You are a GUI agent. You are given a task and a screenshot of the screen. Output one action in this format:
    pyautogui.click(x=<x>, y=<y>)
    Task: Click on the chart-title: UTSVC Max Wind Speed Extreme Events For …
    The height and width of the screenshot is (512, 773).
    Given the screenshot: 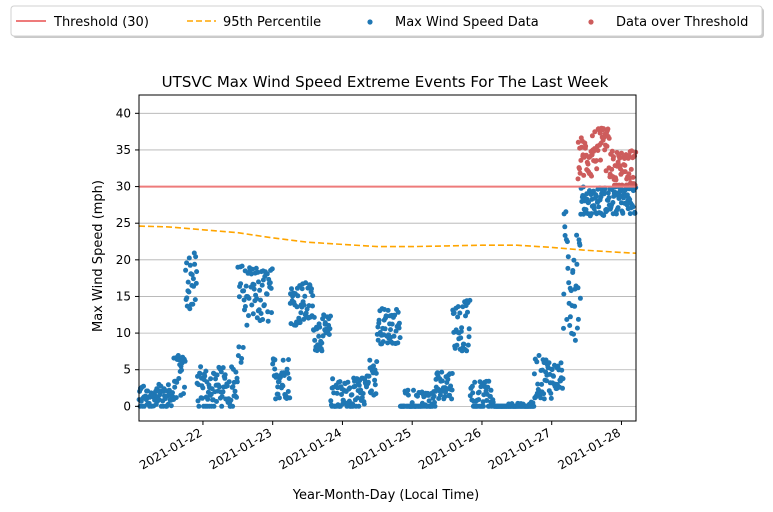 What is the action you would take?
    pyautogui.click(x=385, y=82)
    